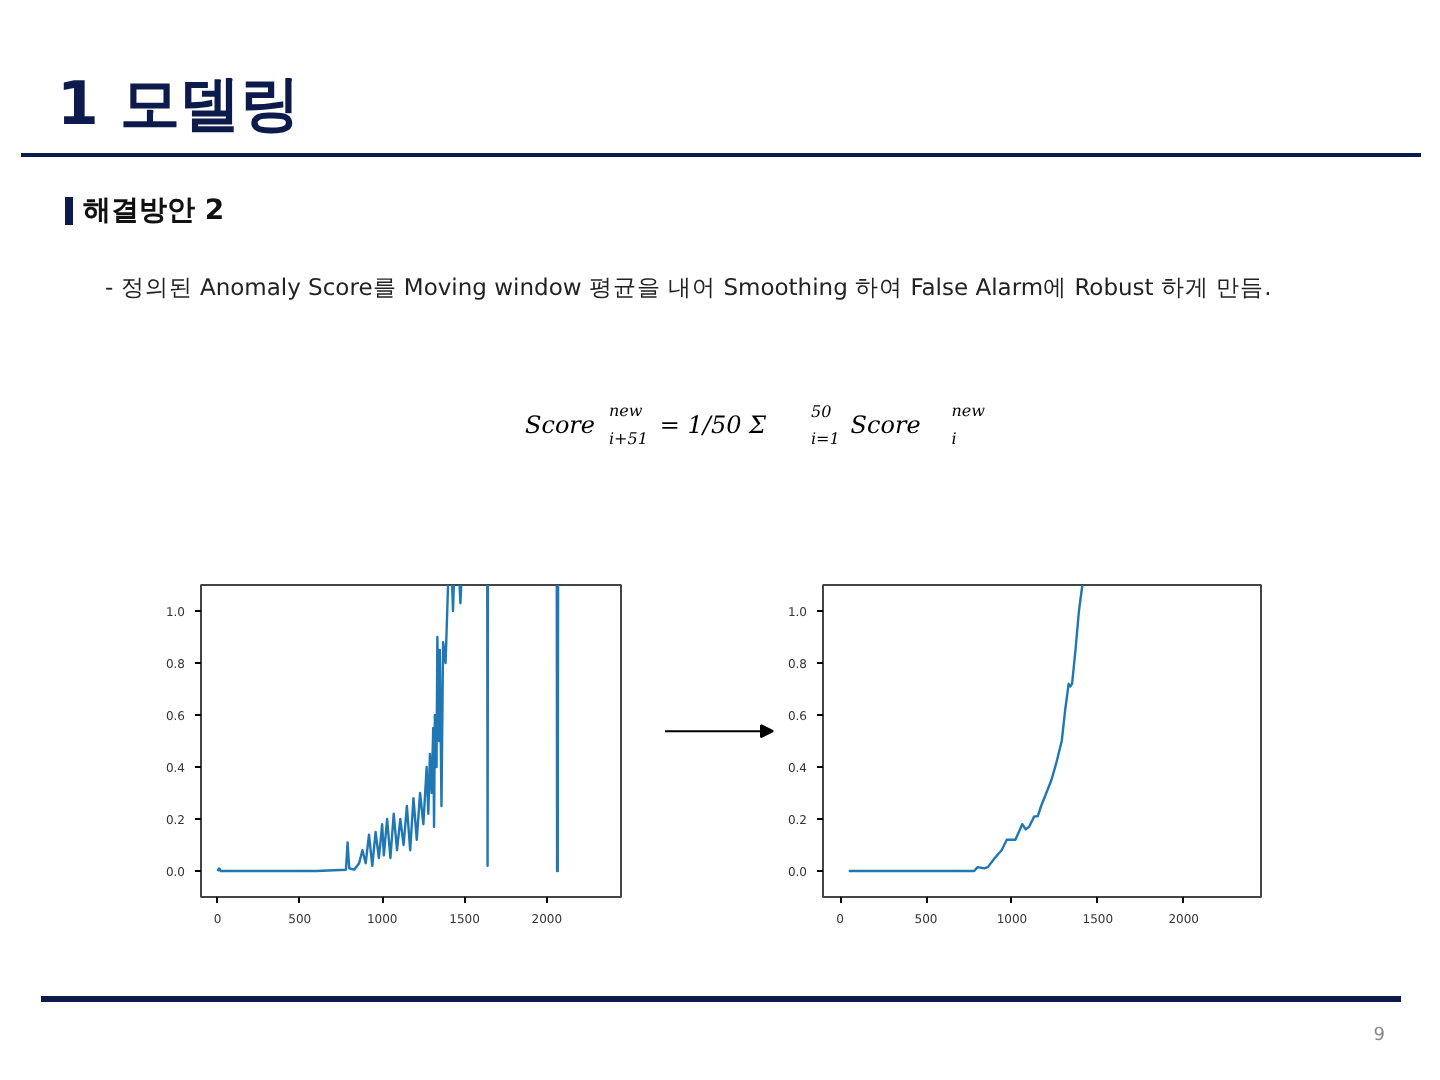 The image size is (1440, 1080). Describe the element at coordinates (178, 105) in the screenshot. I see `text: 1 모델링` at that location.